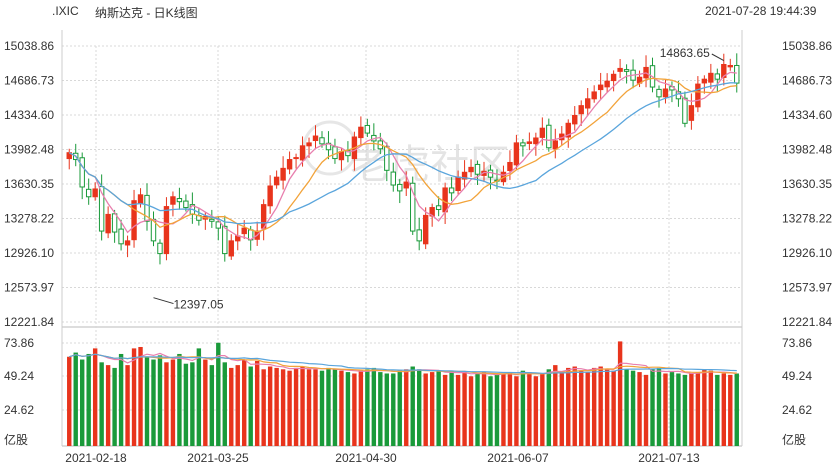 The image size is (840, 470). What do you see at coordinates (420, 11) in the screenshot?
I see `chart-header: .IXIC 纳斯达克 - 日K线图 2021-07-28 19:44:39` at bounding box center [420, 11].